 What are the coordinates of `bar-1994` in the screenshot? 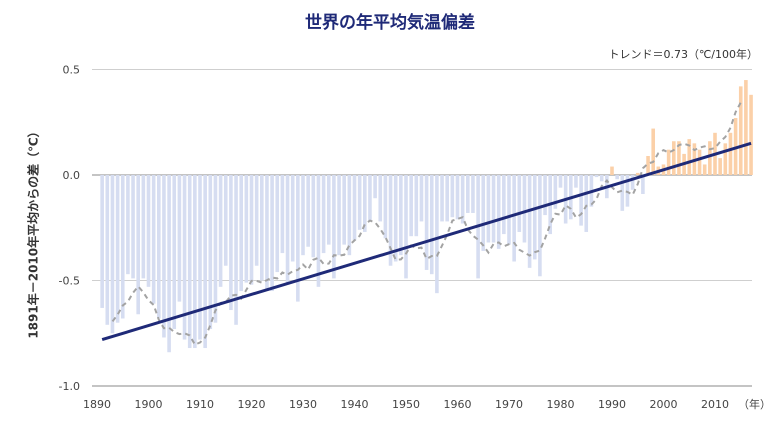 It's located at (632, 182).